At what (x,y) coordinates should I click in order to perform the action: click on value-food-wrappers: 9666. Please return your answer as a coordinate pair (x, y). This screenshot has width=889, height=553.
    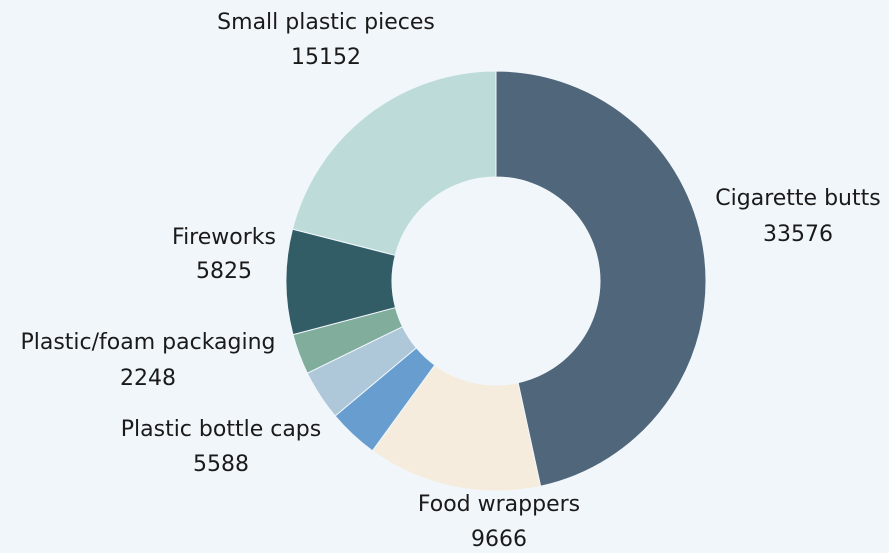
    Looking at the image, I should click on (499, 539).